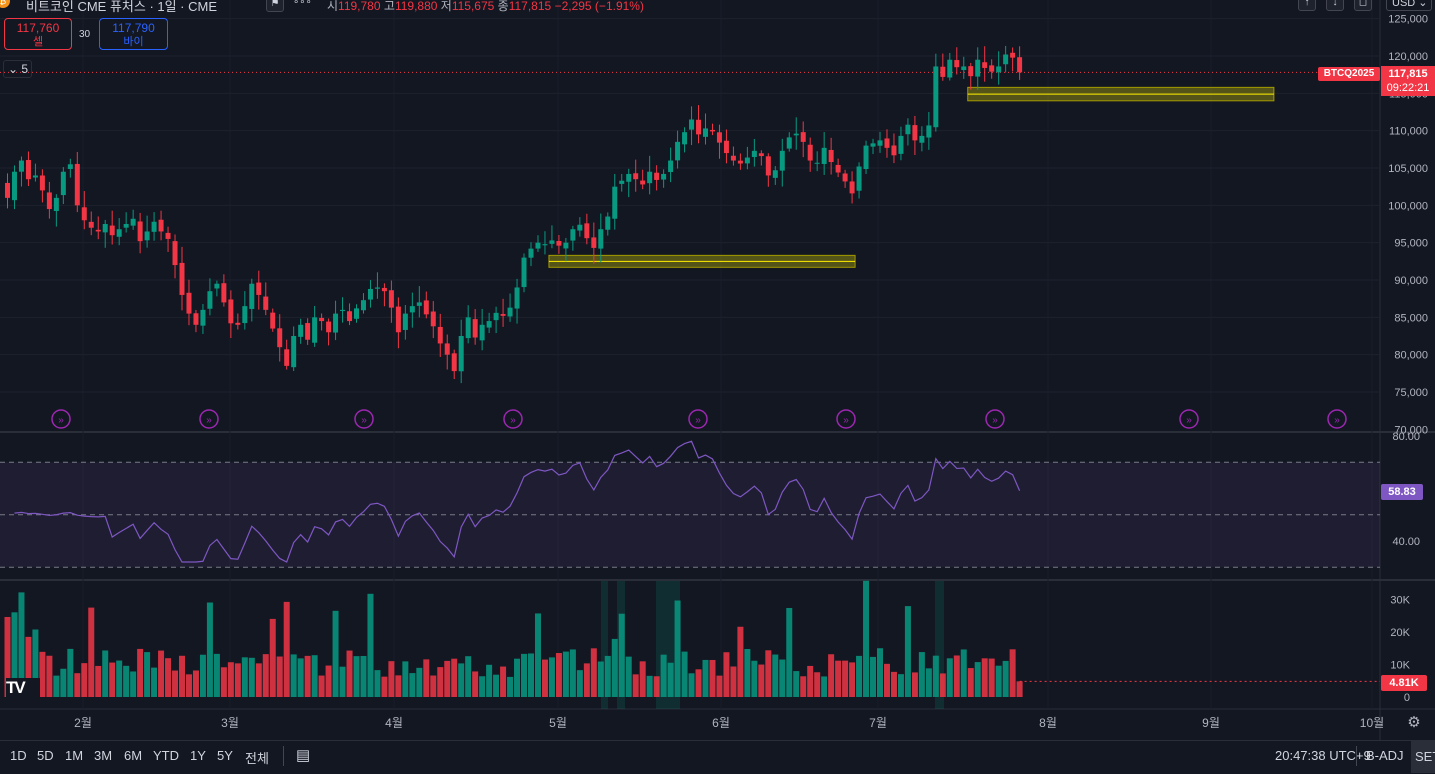 The height and width of the screenshot is (774, 1435). Describe the element at coordinates (166, 755) in the screenshot. I see `timeframe-ytd: YTD` at that location.